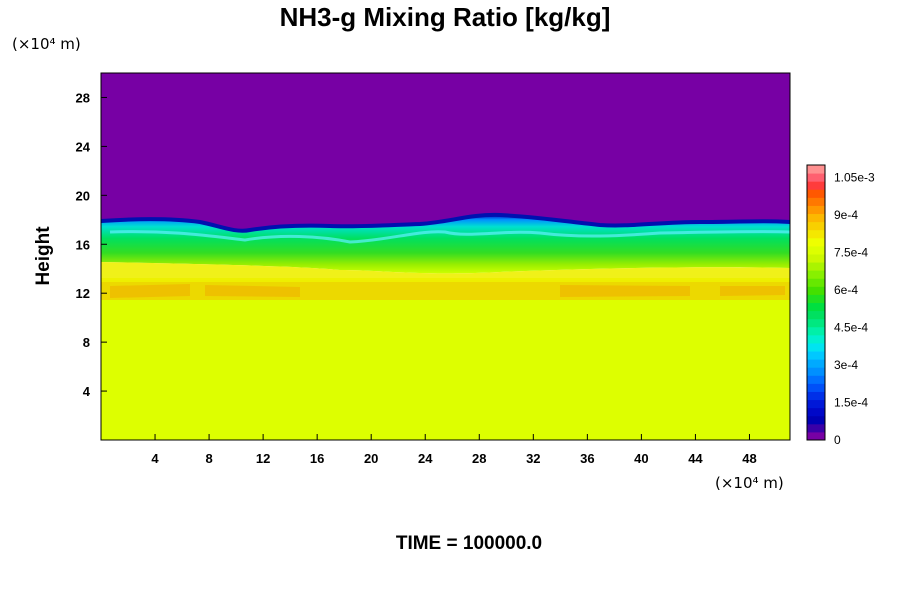 The image size is (900, 600). What do you see at coordinates (91, 244) in the screenshot?
I see `y-axis: 4 8 12 16 20 24 28` at bounding box center [91, 244].